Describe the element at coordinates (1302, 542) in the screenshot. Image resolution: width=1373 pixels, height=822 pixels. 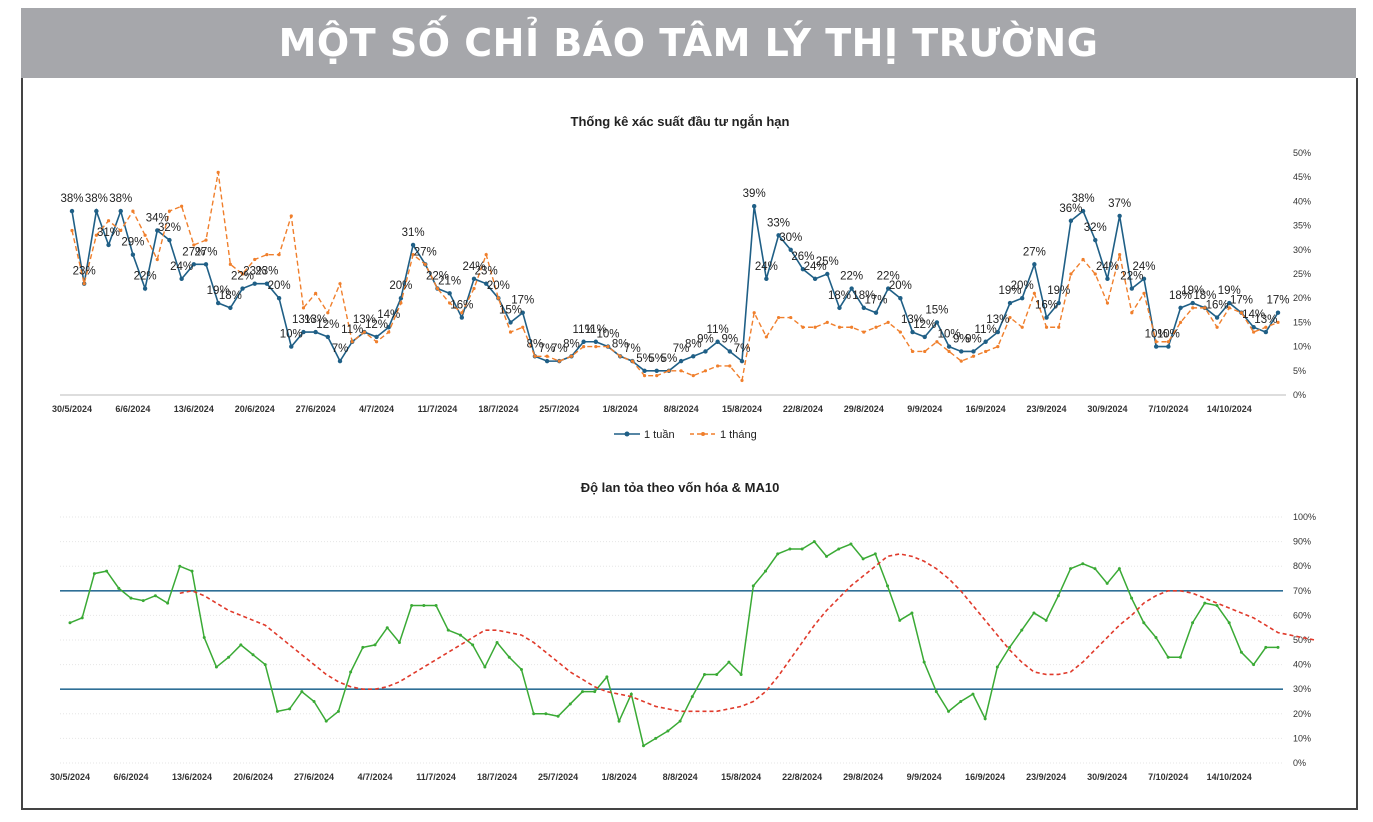
I see `chart2-y-tick: 90%` at that location.